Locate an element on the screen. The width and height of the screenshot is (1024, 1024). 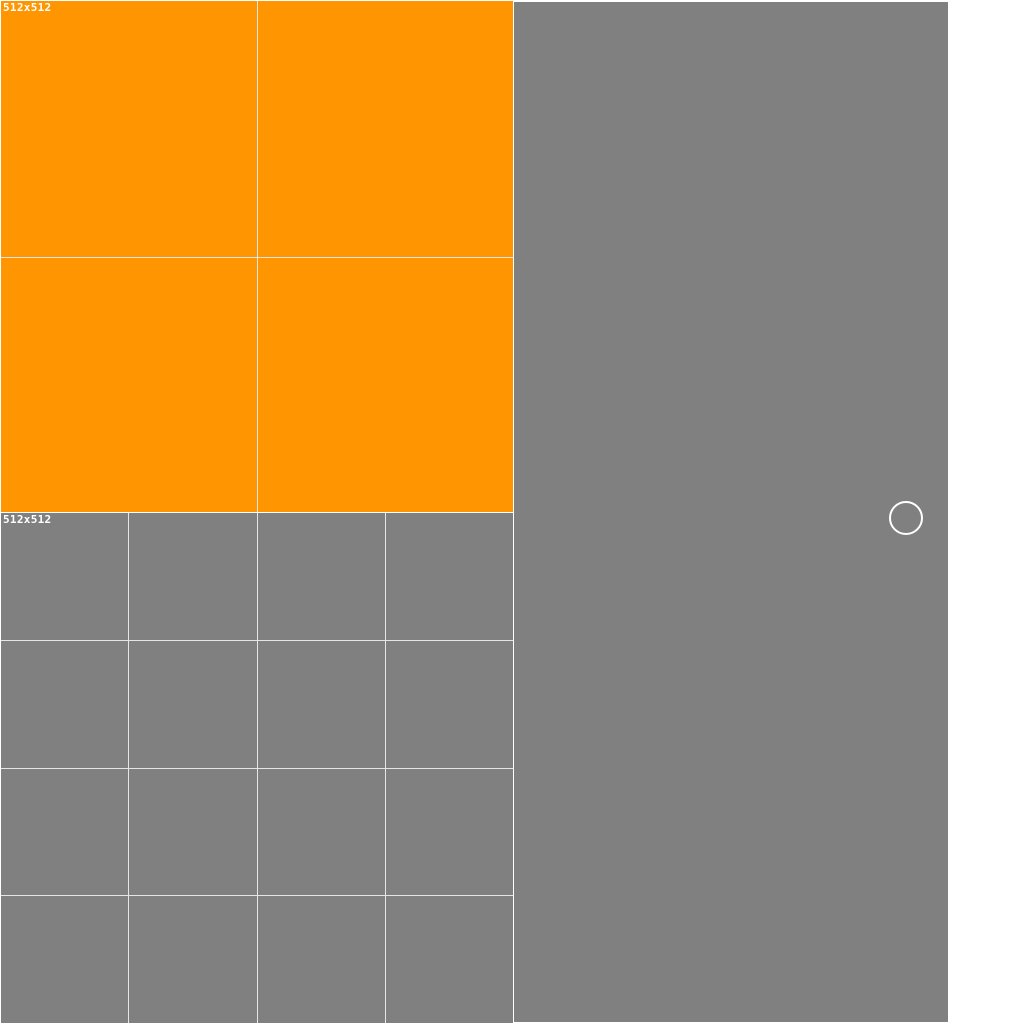
circle-cursor-icon is located at coordinates (906, 518).